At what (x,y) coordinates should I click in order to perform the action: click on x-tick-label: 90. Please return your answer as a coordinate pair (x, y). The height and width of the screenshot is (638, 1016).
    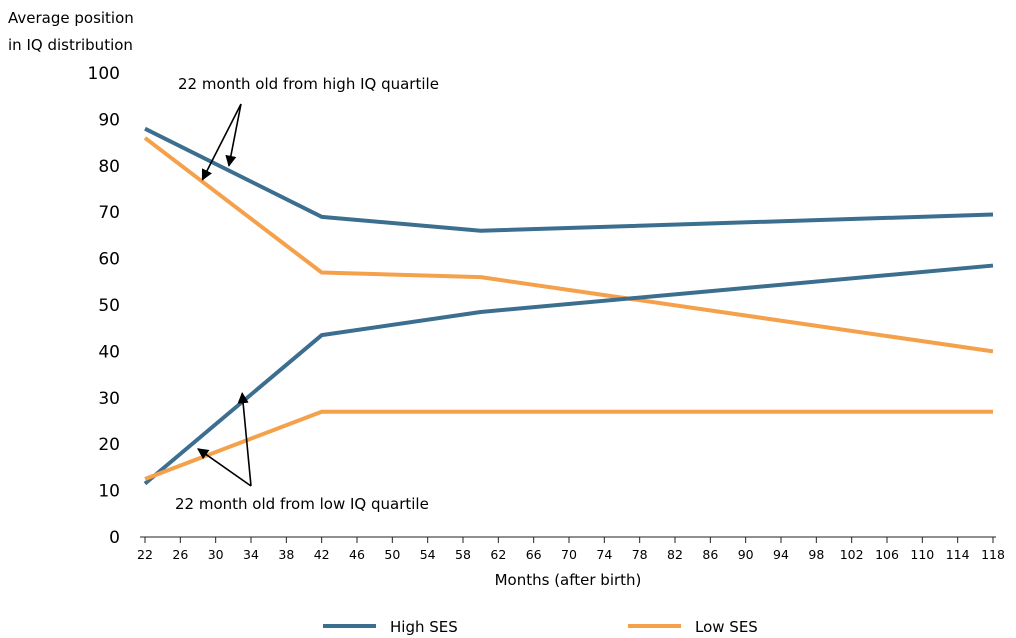
    Looking at the image, I should click on (746, 554).